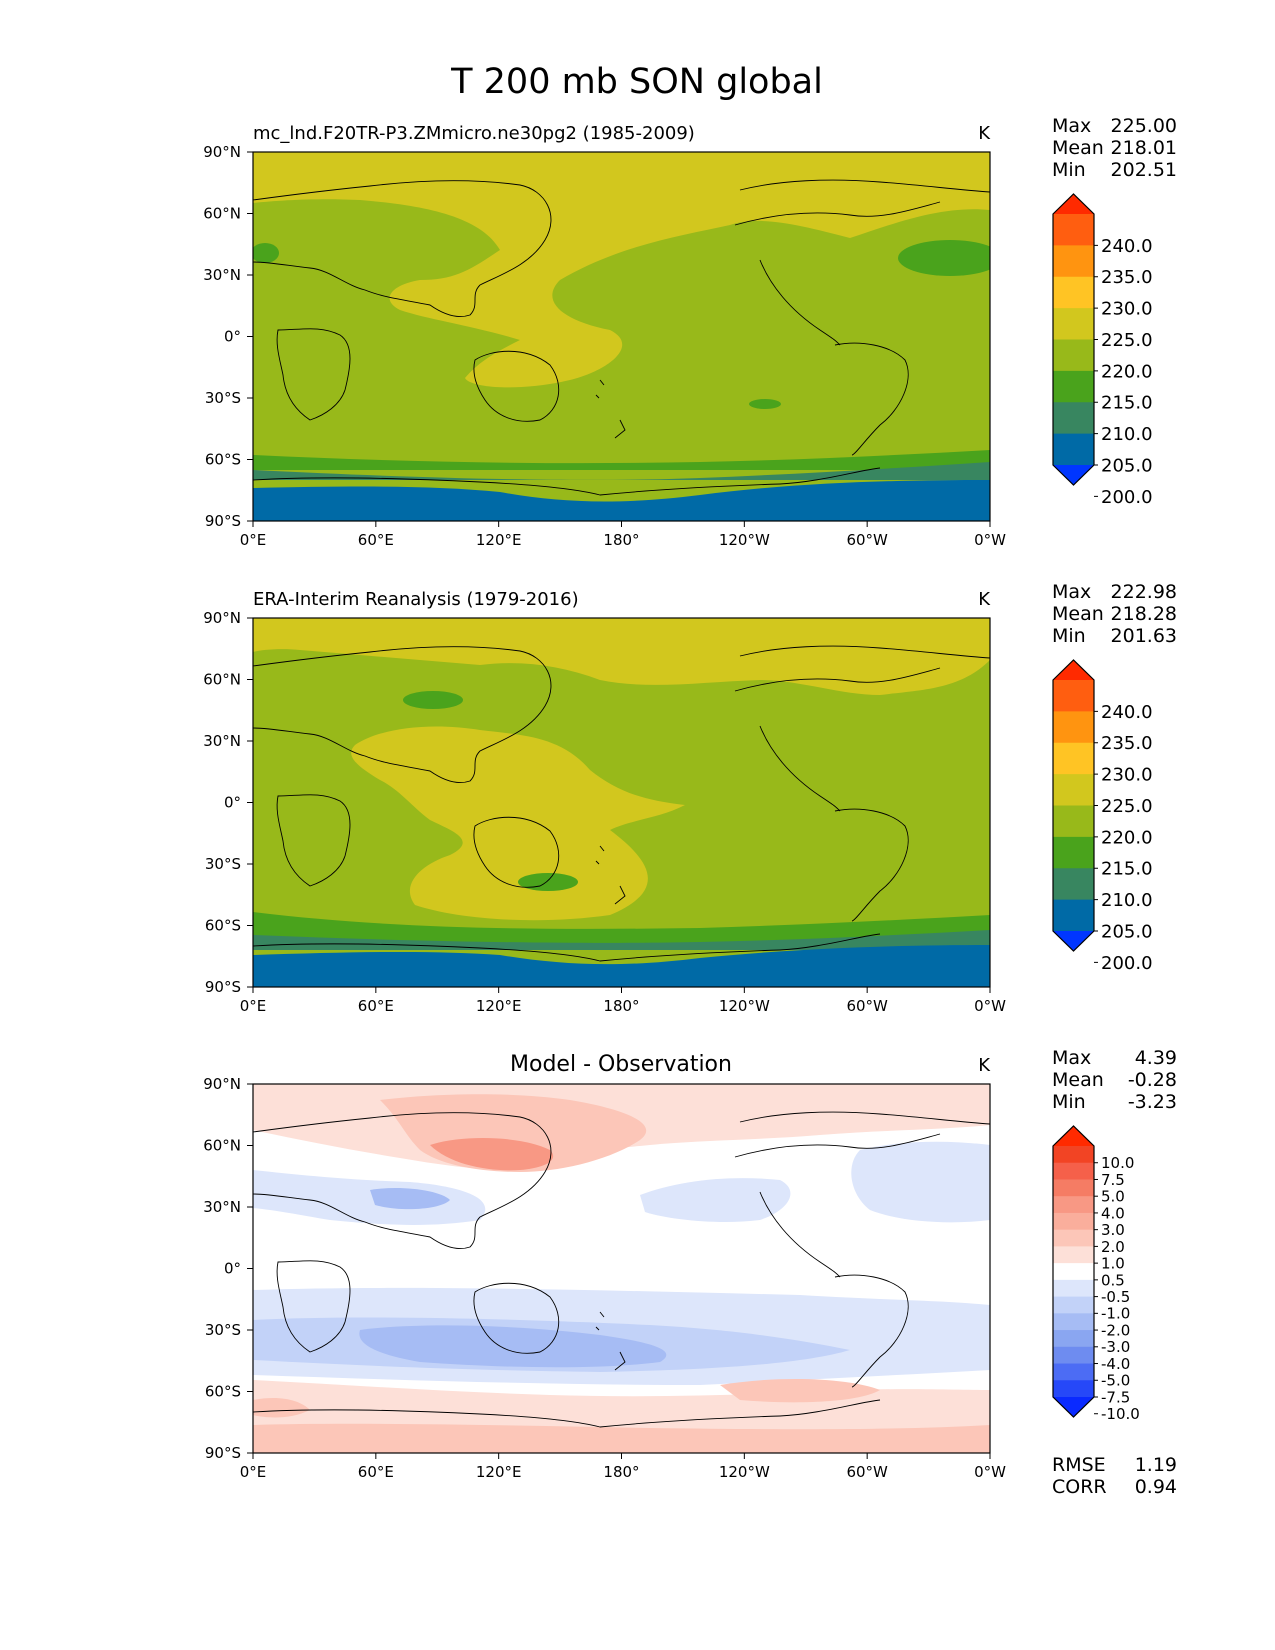 This screenshot has height=1650, width=1275. I want to click on observation-stat-value: 222.98, so click(1144, 592).